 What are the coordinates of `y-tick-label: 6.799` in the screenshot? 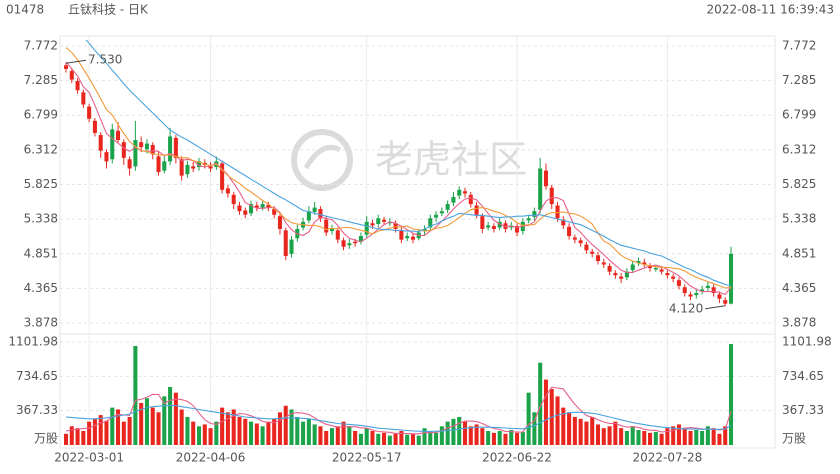 It's located at (41, 115).